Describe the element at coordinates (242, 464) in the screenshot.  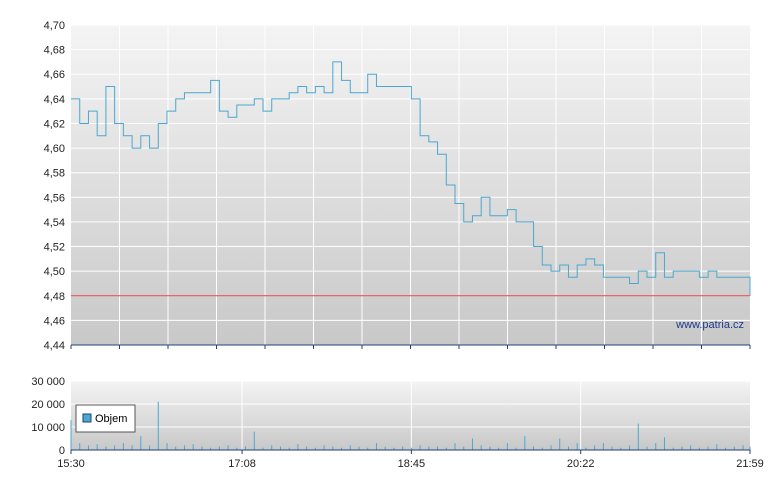
I see `x-tick-label: 17:08` at that location.